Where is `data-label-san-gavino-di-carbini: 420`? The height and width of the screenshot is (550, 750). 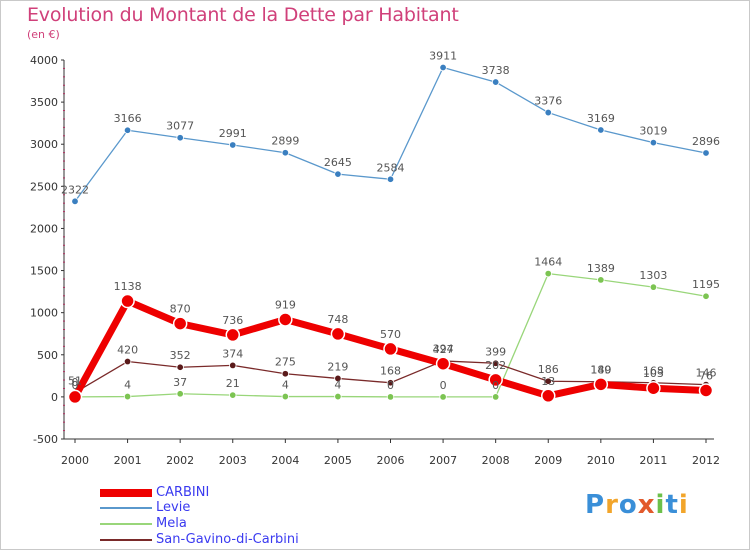 data-label-san-gavino-di-carbini: 420 is located at coordinates (127, 350).